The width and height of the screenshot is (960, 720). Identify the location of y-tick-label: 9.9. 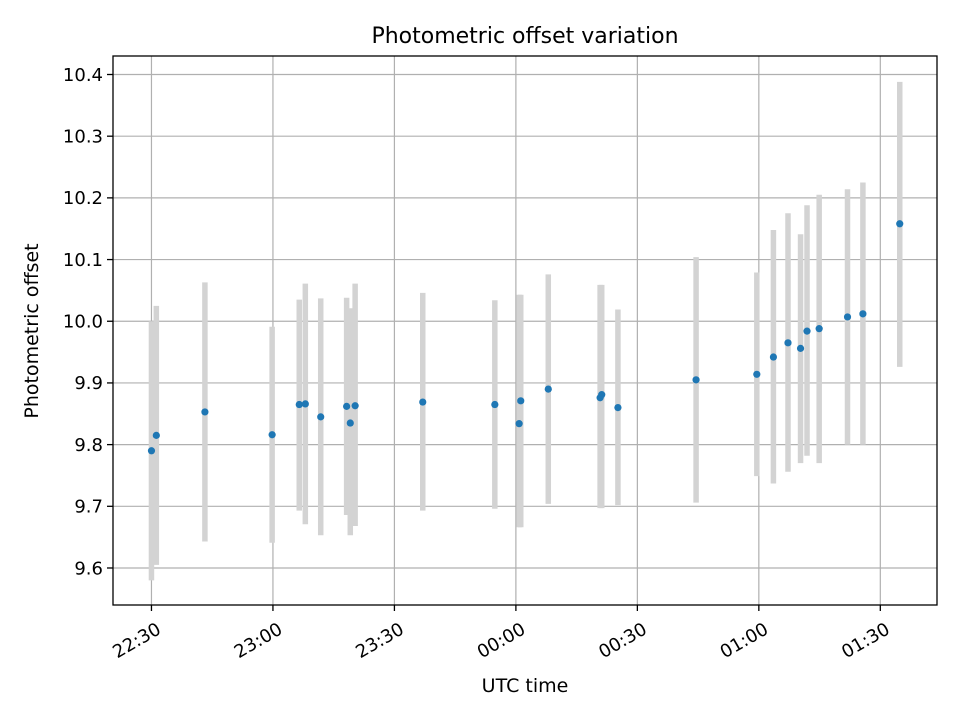
(88, 383).